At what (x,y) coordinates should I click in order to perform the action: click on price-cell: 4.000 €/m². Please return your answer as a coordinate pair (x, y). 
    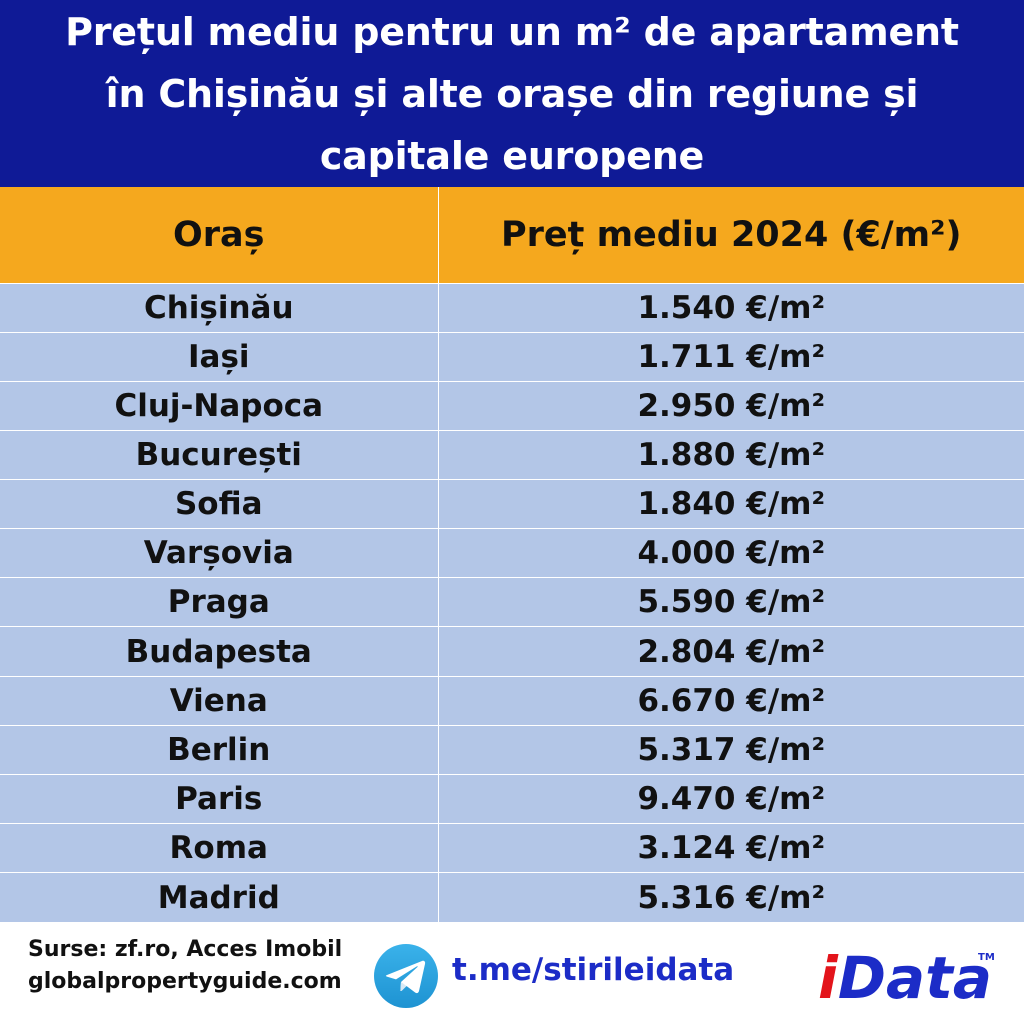
    Looking at the image, I should click on (731, 553).